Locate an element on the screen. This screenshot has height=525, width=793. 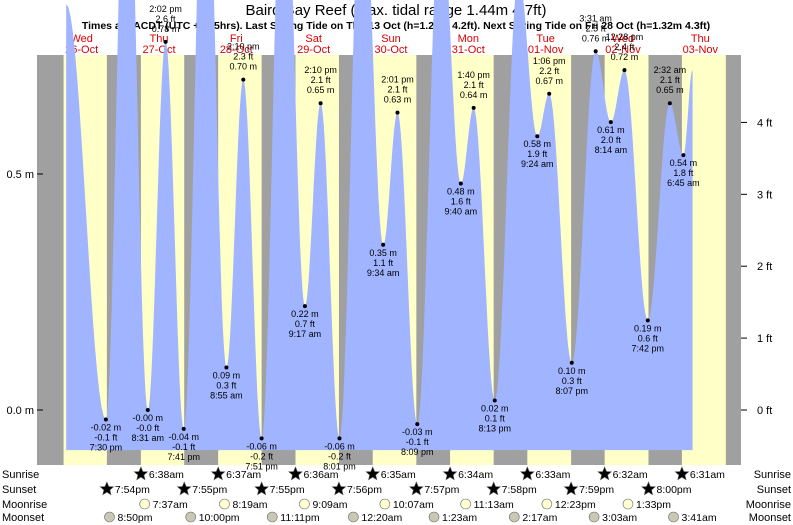
tide-label: 1.9 ft is located at coordinates (537, 154).